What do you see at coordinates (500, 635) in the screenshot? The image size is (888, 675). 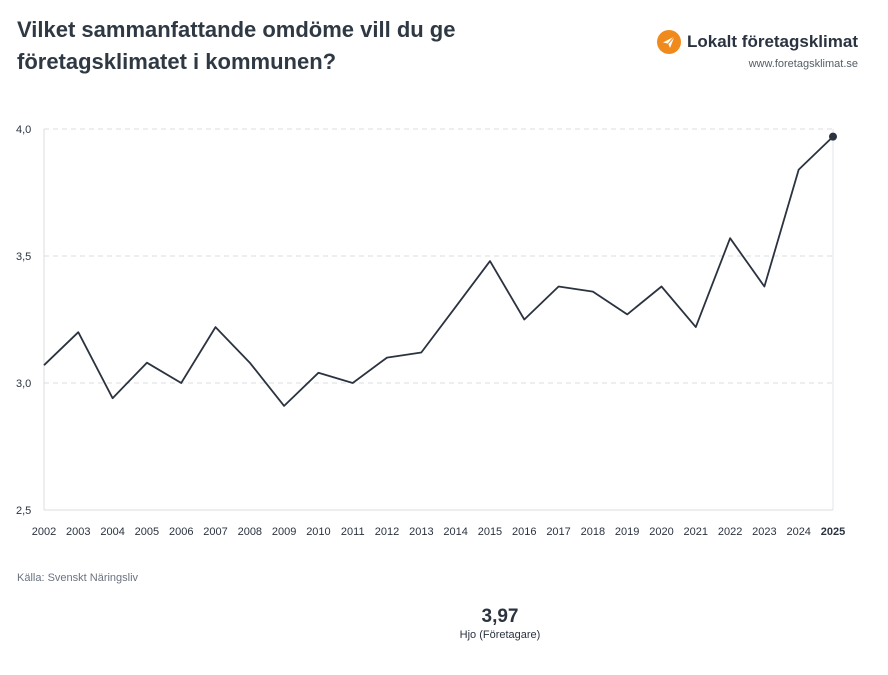 I see `kpi-label: Hjo (Företagare)` at bounding box center [500, 635].